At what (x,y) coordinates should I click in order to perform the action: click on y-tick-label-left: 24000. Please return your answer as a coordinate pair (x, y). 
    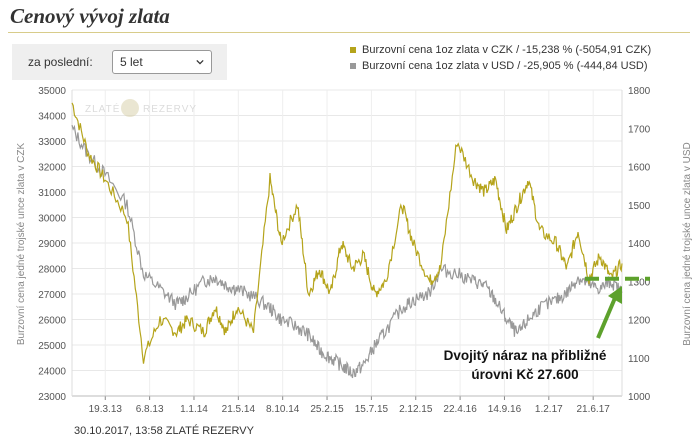
    Looking at the image, I should click on (52, 372).